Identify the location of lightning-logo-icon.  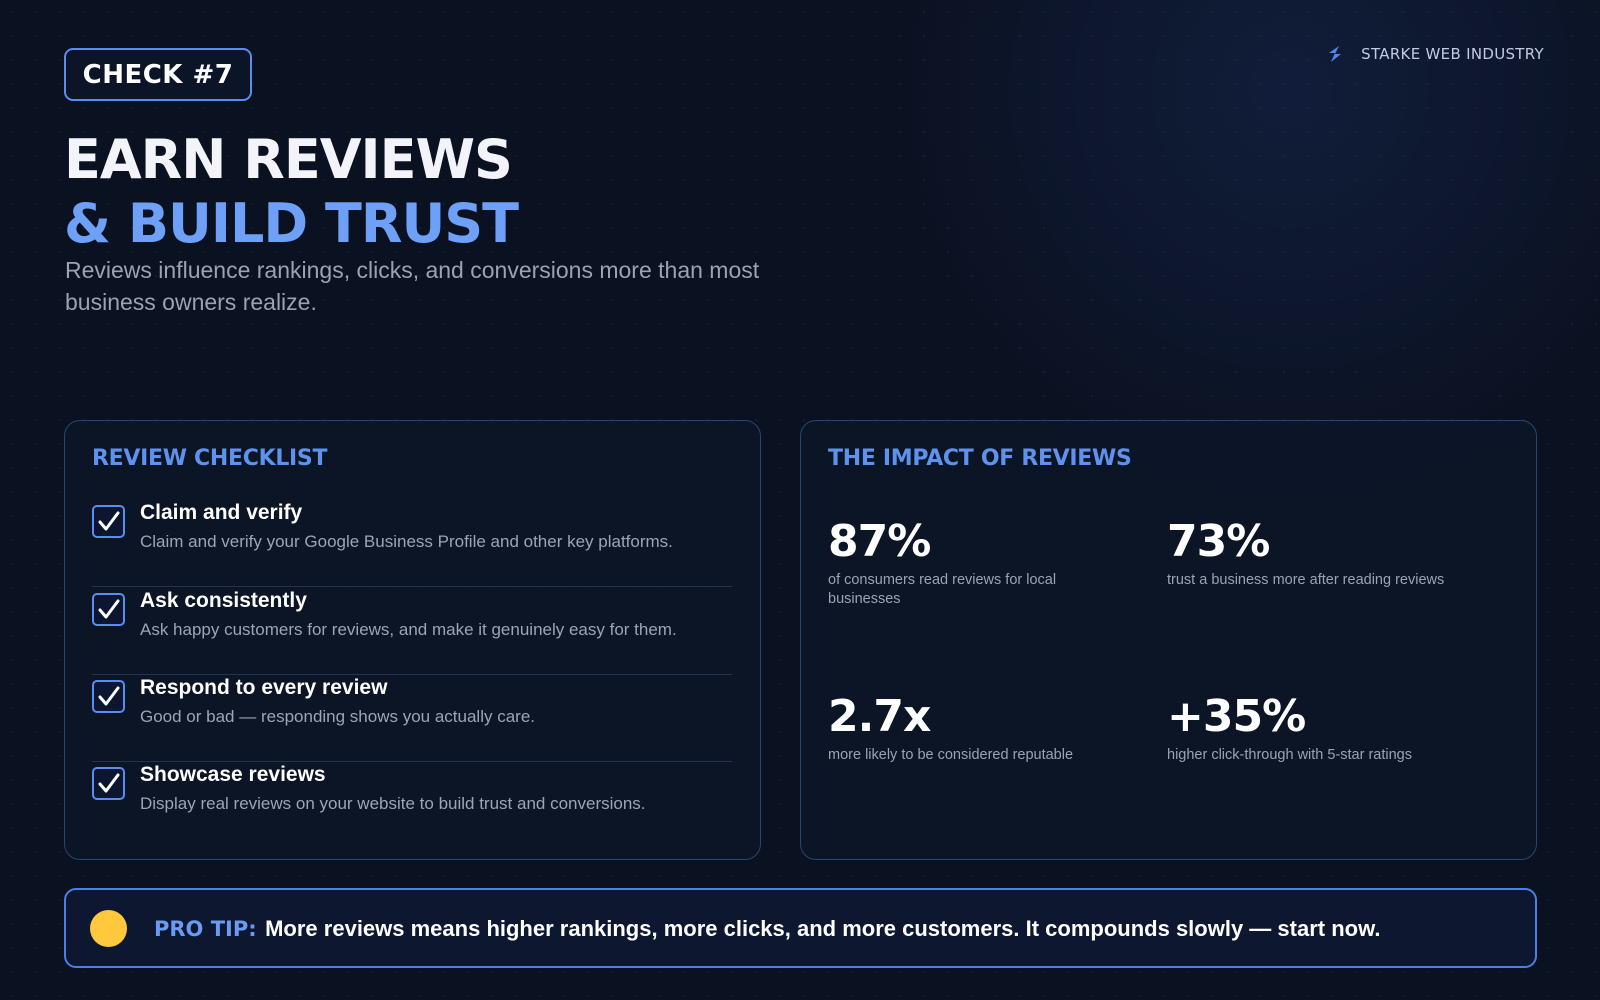
(1335, 54).